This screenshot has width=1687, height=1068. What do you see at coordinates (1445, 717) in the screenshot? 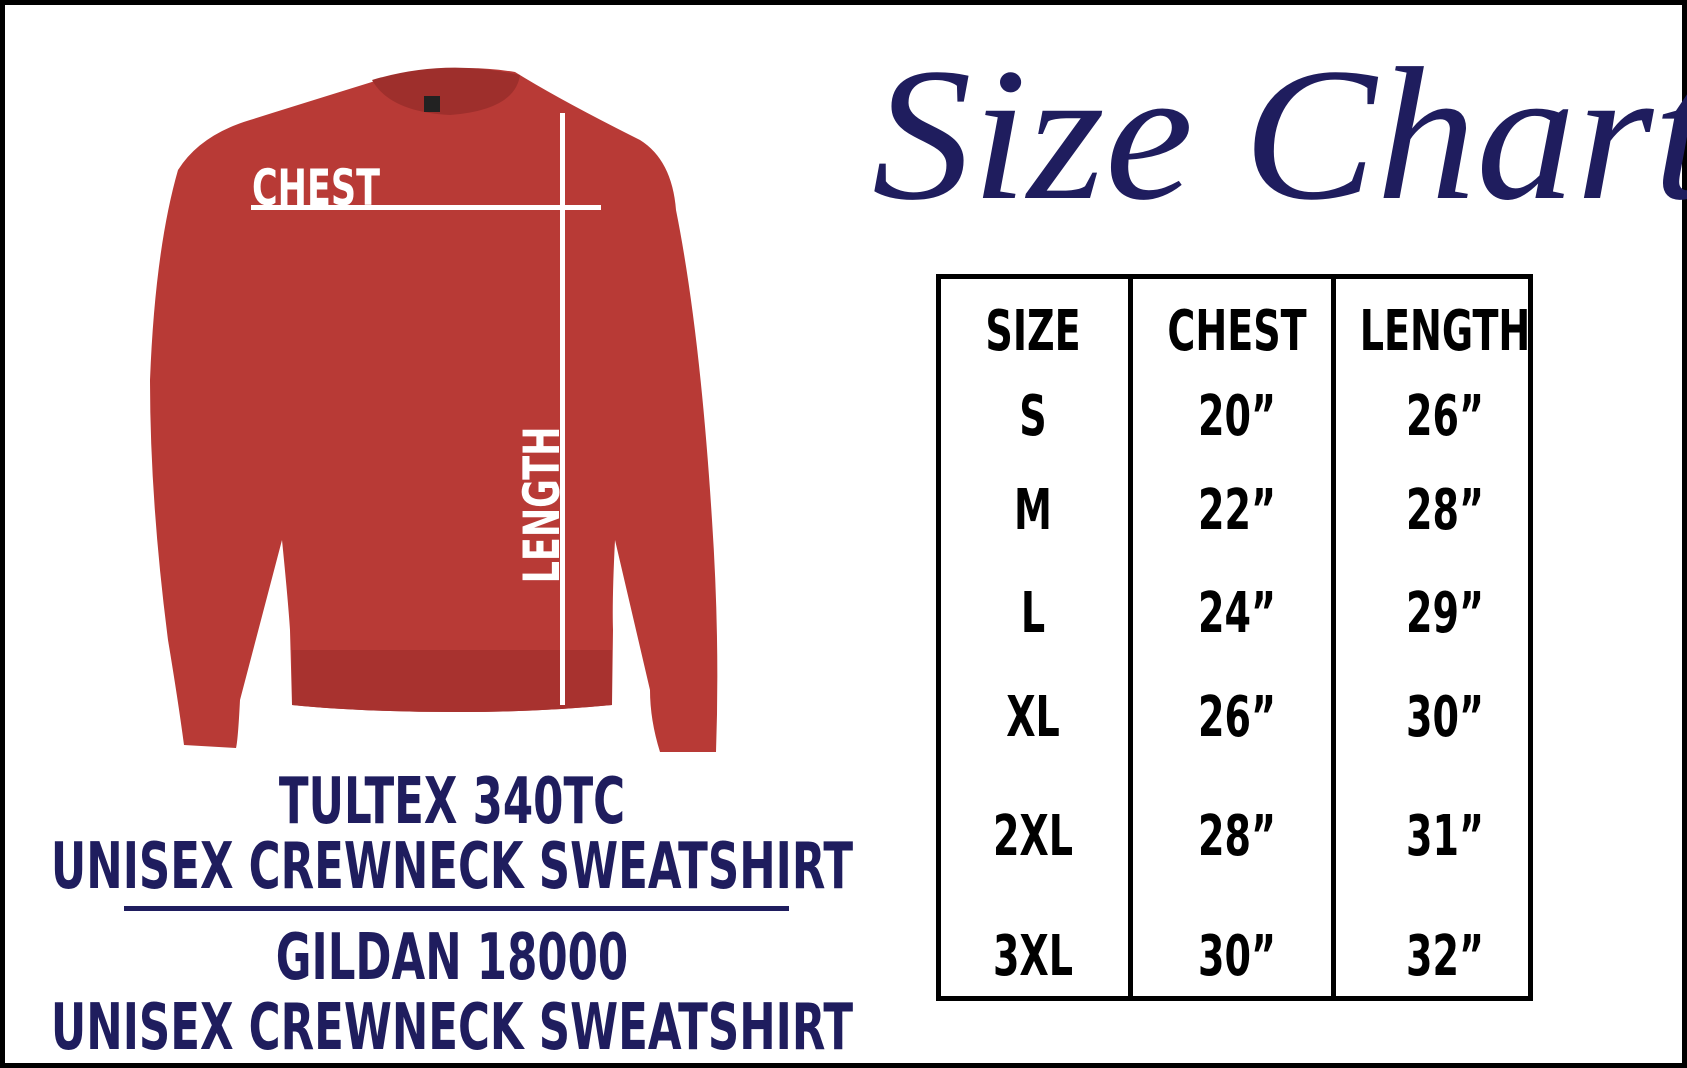
I see `cell-length: 30”` at bounding box center [1445, 717].